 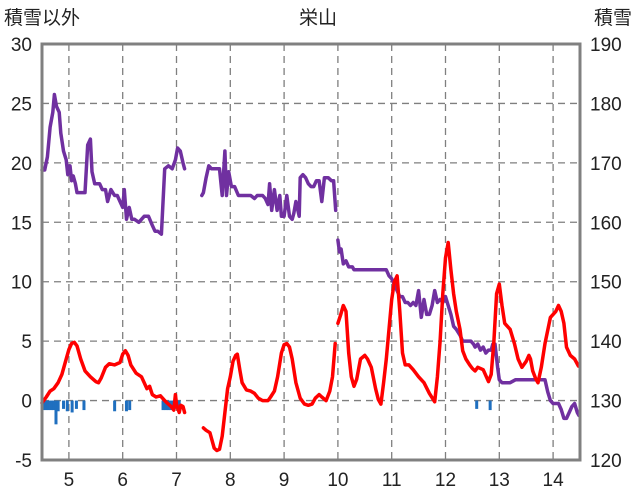 I want to click on x-tick-label: 13, so click(x=499, y=480).